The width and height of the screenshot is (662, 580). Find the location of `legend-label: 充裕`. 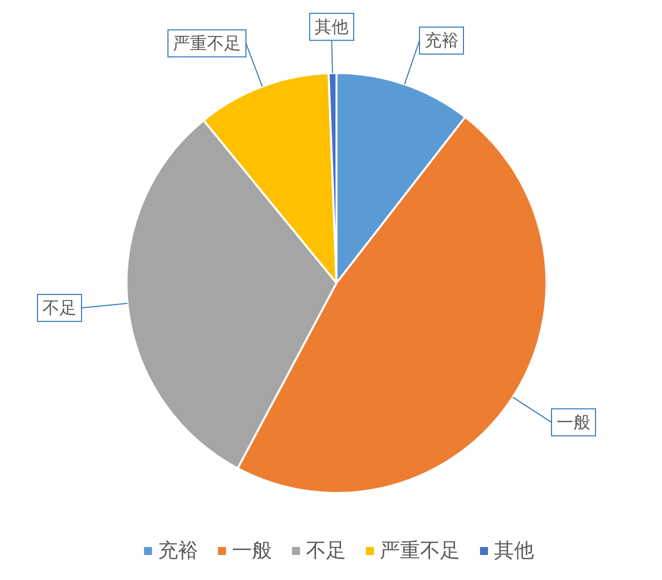

legend-label: 充裕 is located at coordinates (178, 551).